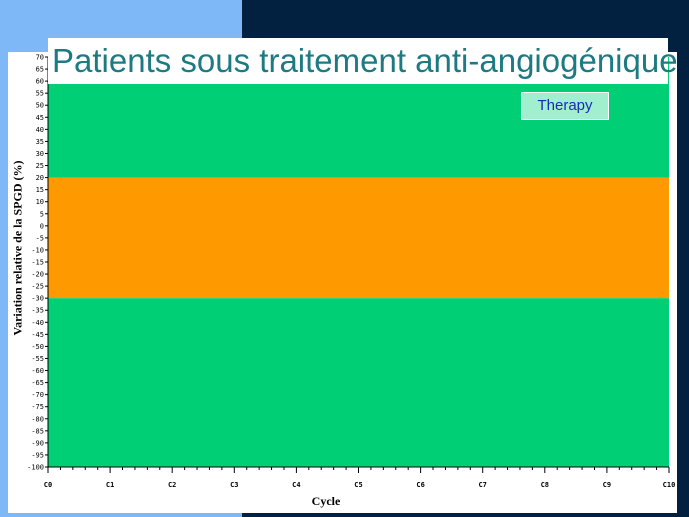 This screenshot has height=517, width=689. Describe the element at coordinates (669, 485) in the screenshot. I see `x-tick-label: C10` at that location.